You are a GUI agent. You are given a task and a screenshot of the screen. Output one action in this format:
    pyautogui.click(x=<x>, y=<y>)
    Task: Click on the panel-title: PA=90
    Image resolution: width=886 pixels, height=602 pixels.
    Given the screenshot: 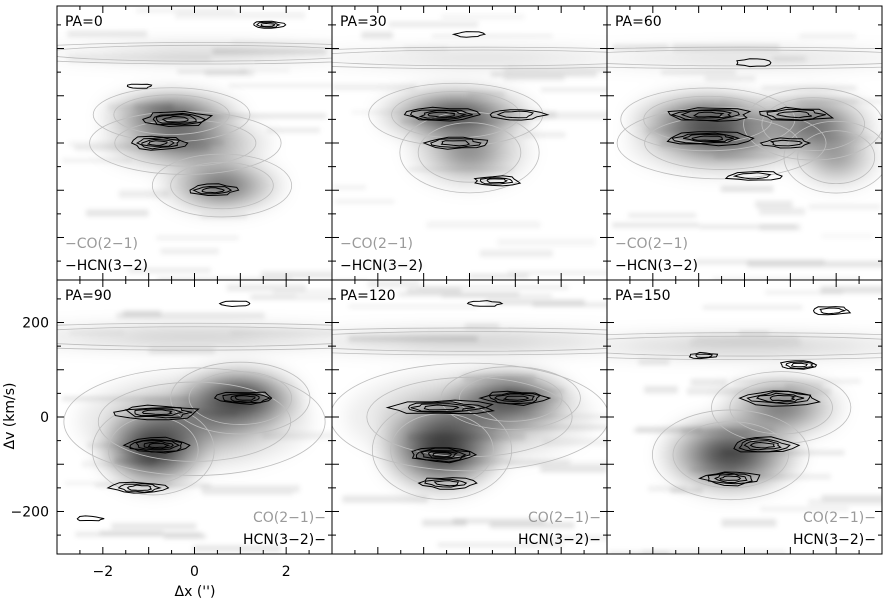 What is the action you would take?
    pyautogui.click(x=88, y=296)
    